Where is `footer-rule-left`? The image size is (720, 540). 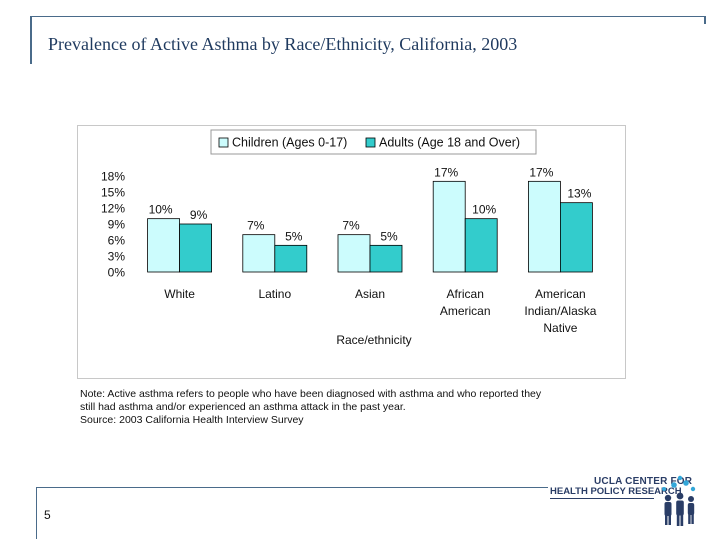
footer-rule-left is located at coordinates (36, 513).